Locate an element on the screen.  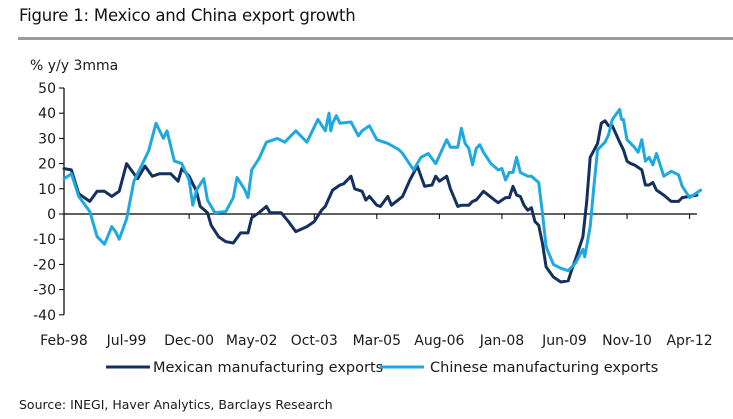
y-tick-label: 30 is located at coordinates (47, 139).